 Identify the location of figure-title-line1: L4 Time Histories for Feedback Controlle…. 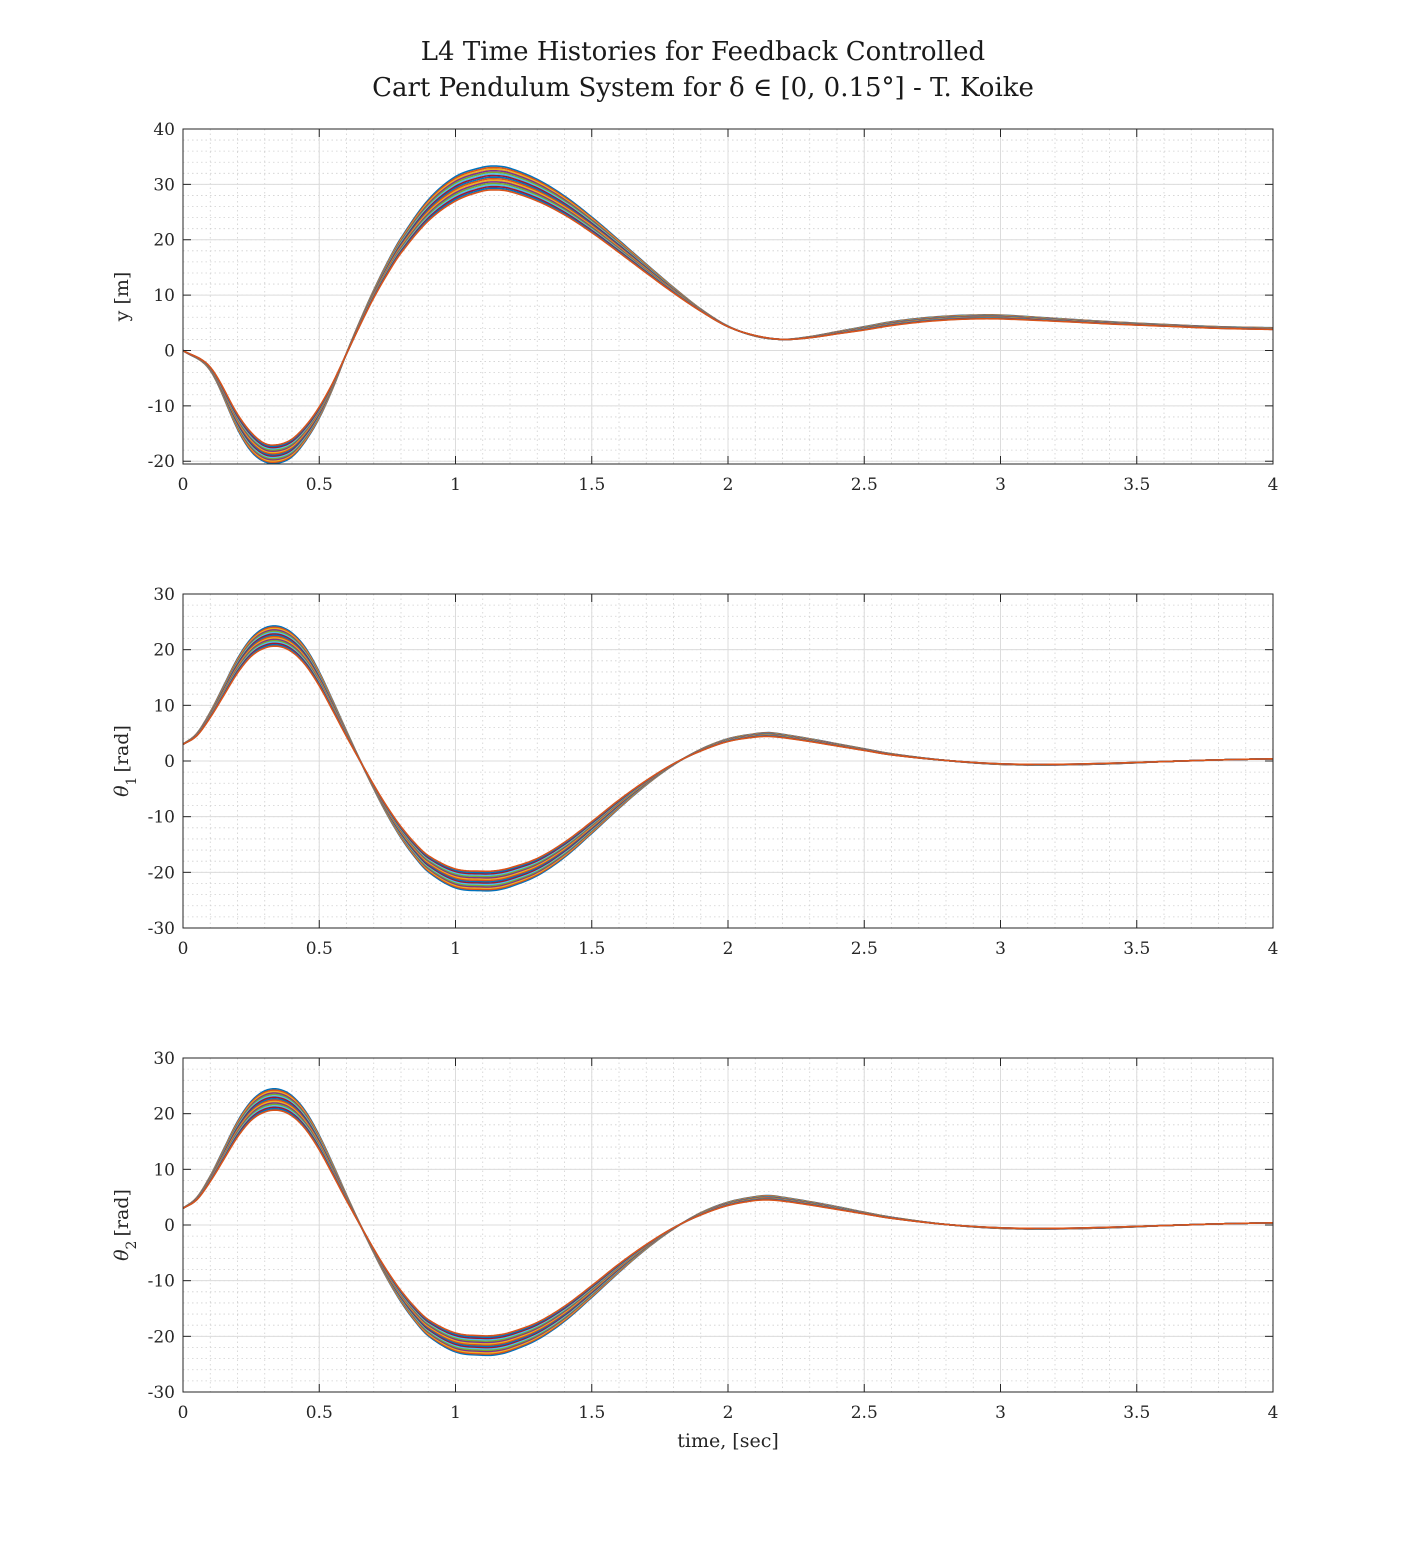
(703, 52).